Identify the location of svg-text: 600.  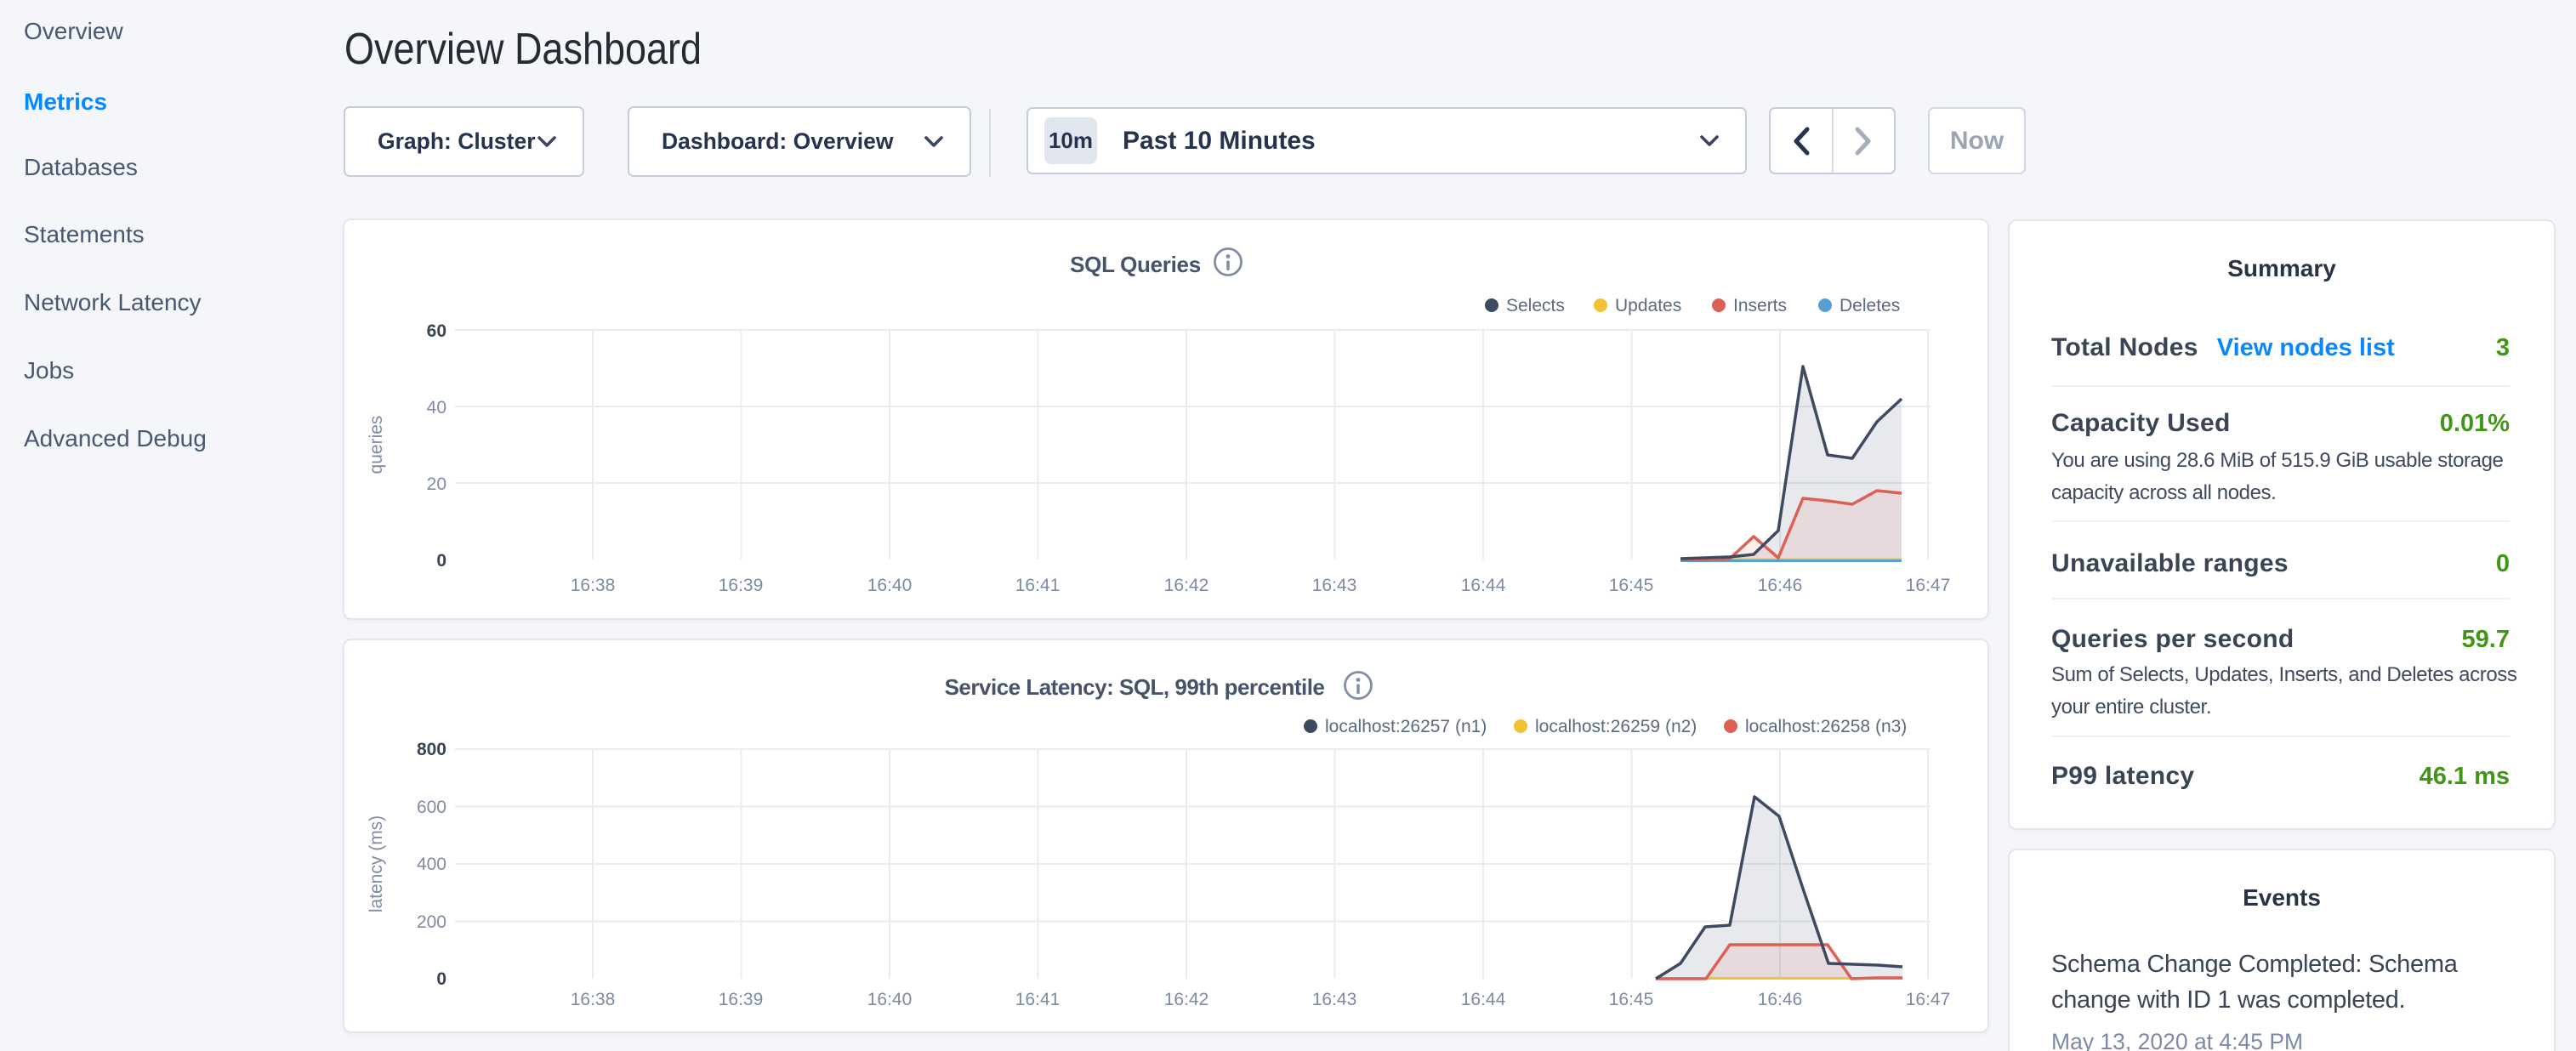
(431, 807).